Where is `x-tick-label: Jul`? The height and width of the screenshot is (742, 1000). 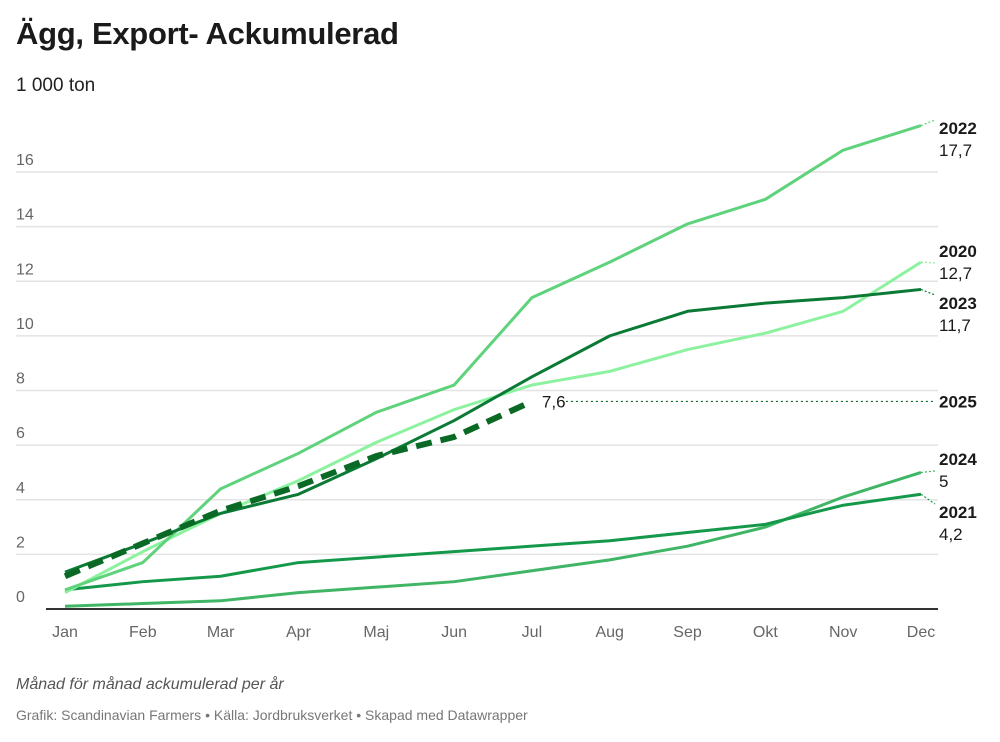
x-tick-label: Jul is located at coordinates (532, 632).